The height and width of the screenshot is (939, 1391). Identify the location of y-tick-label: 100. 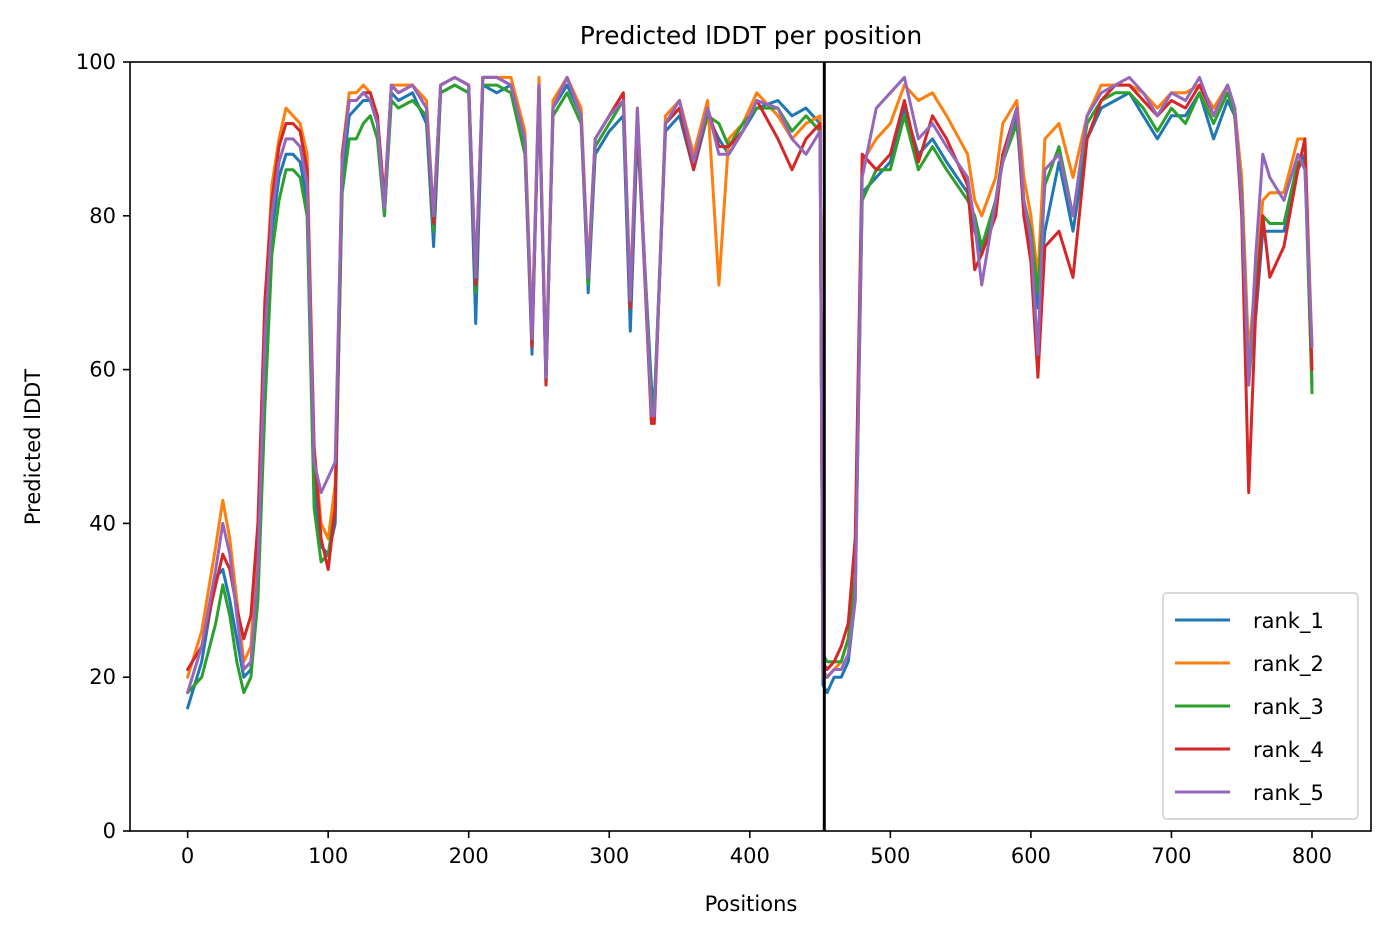
(96, 62).